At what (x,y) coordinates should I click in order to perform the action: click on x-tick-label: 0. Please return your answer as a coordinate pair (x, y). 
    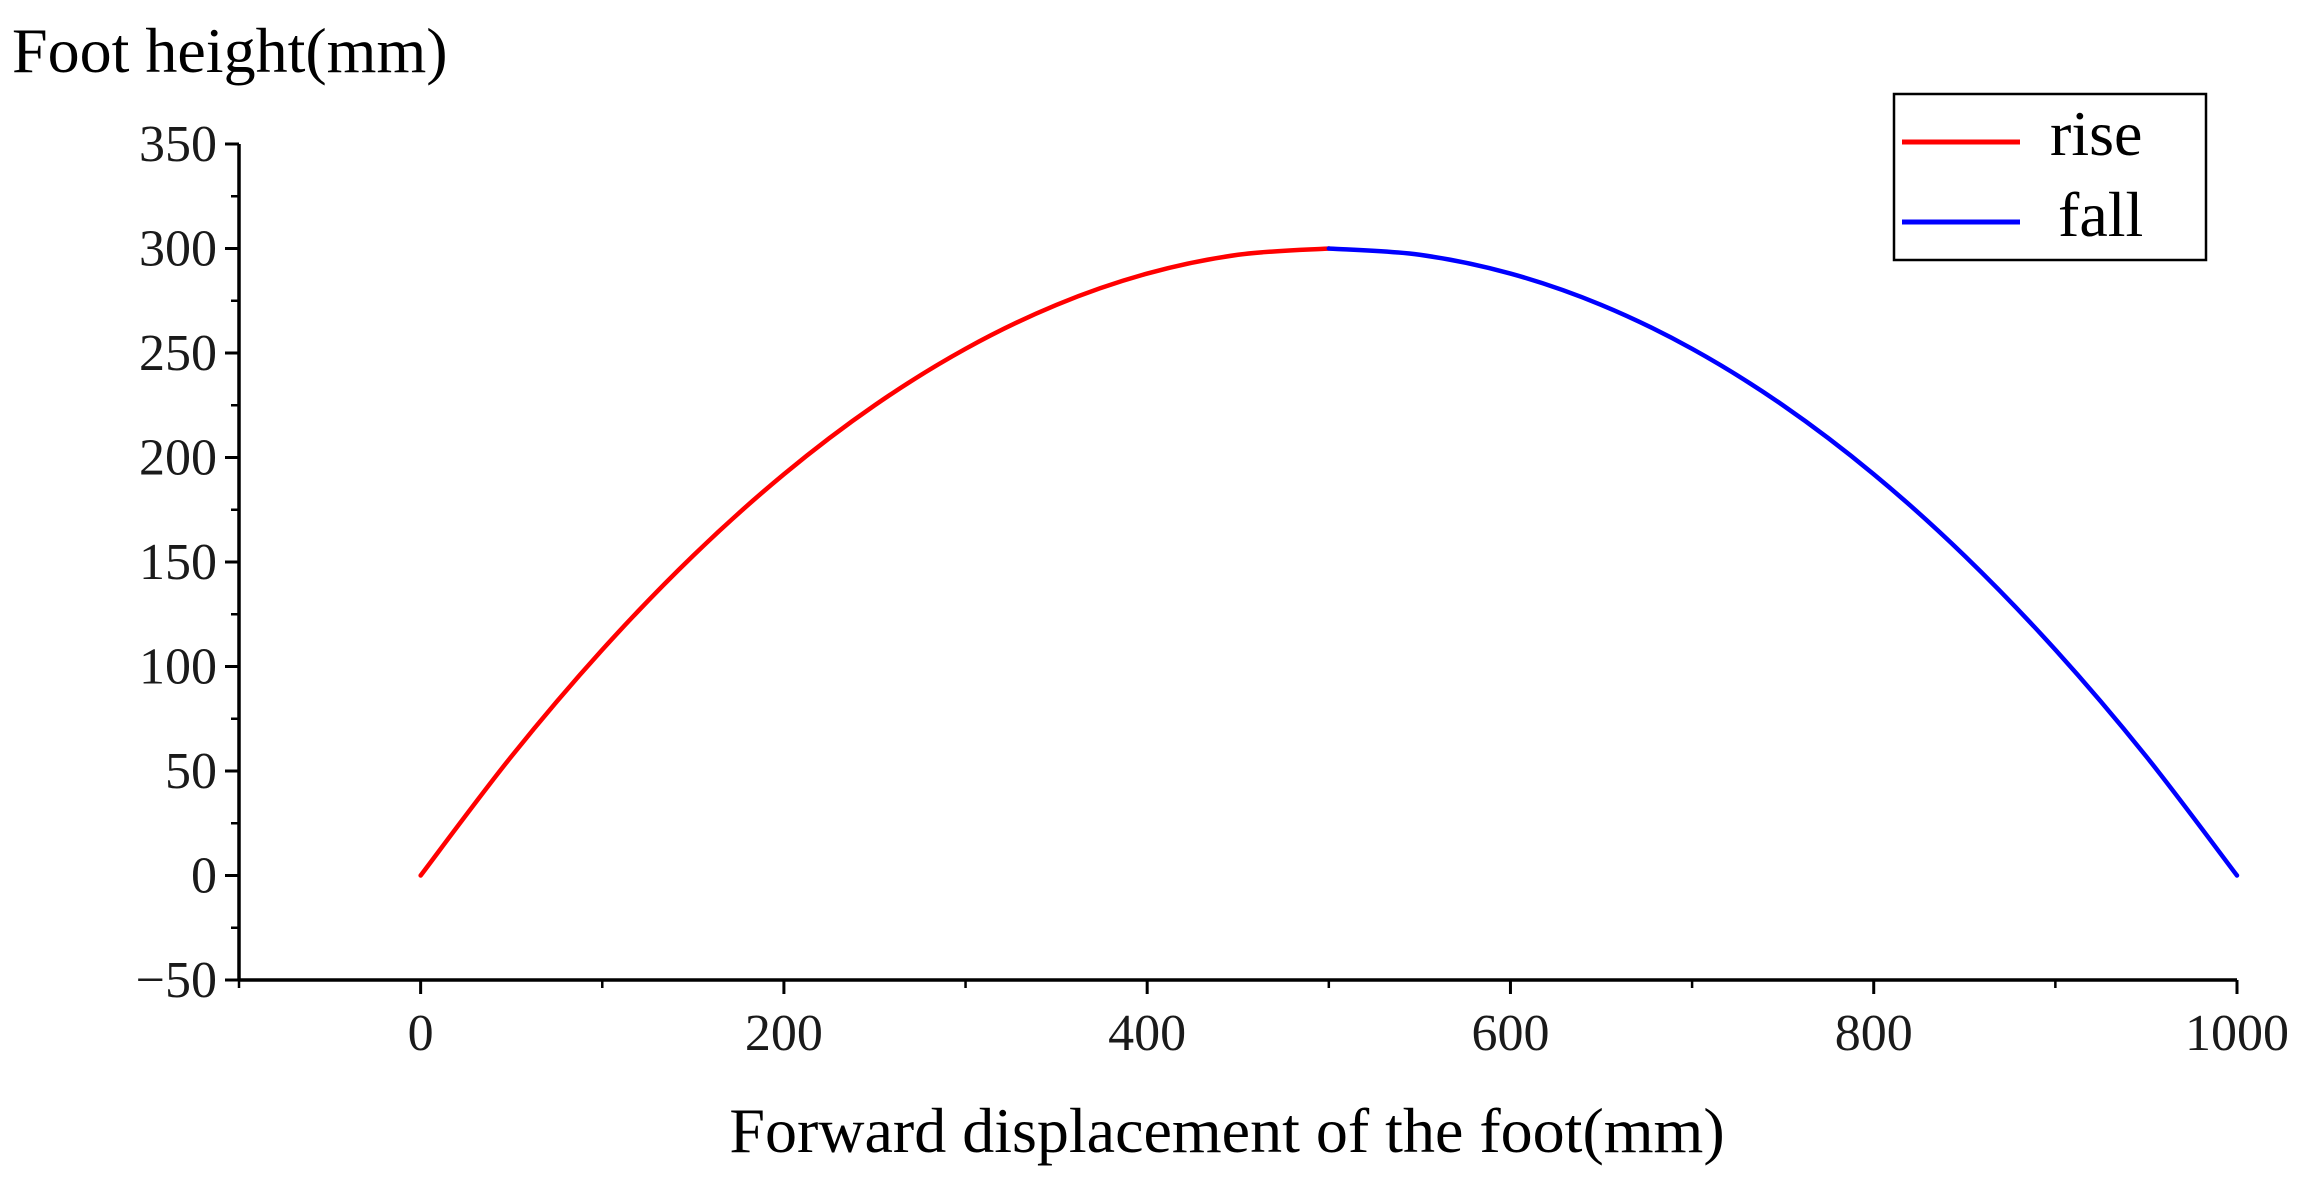
    Looking at the image, I should click on (421, 1033).